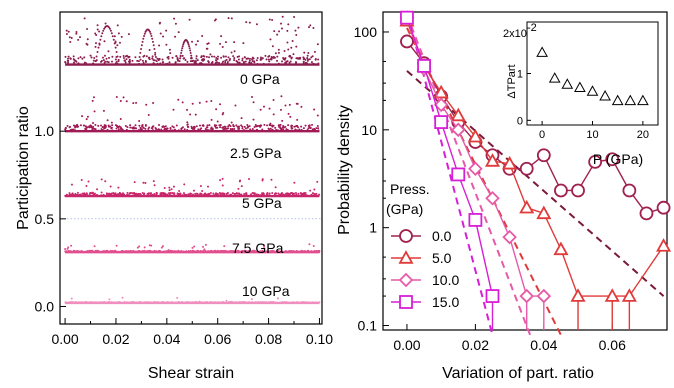 The image size is (674, 388). Describe the element at coordinates (512, 81) in the screenshot. I see `inset-y-axis-label: ΔTPart` at that location.